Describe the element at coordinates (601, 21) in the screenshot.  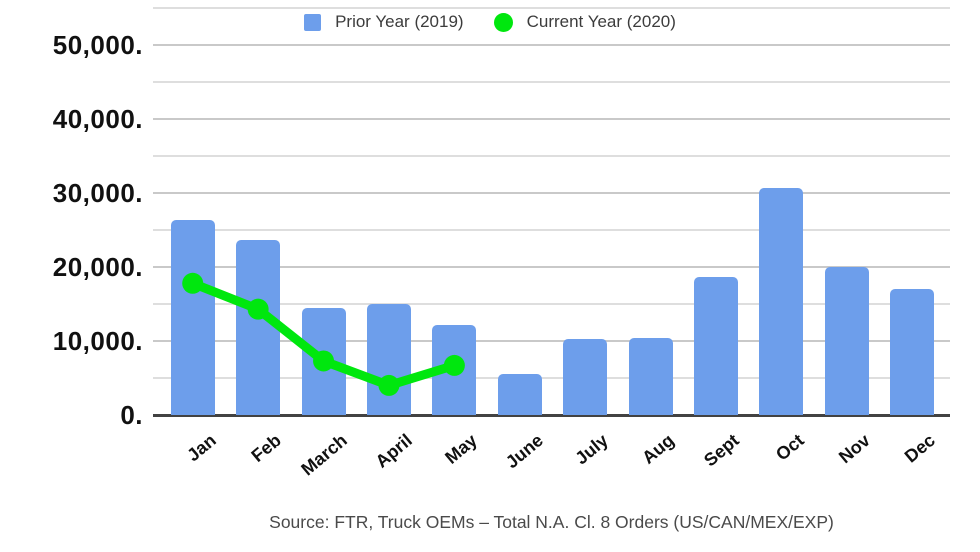
I see `legend-label-current-year: Current Year (2020)` at that location.